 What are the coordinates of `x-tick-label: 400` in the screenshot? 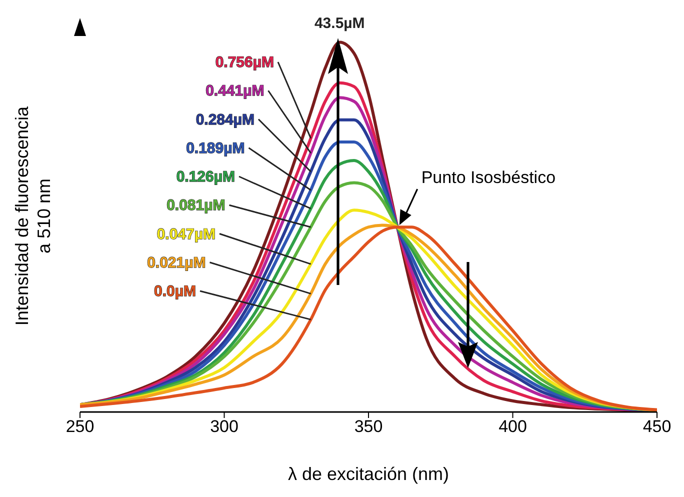 It's located at (512, 426).